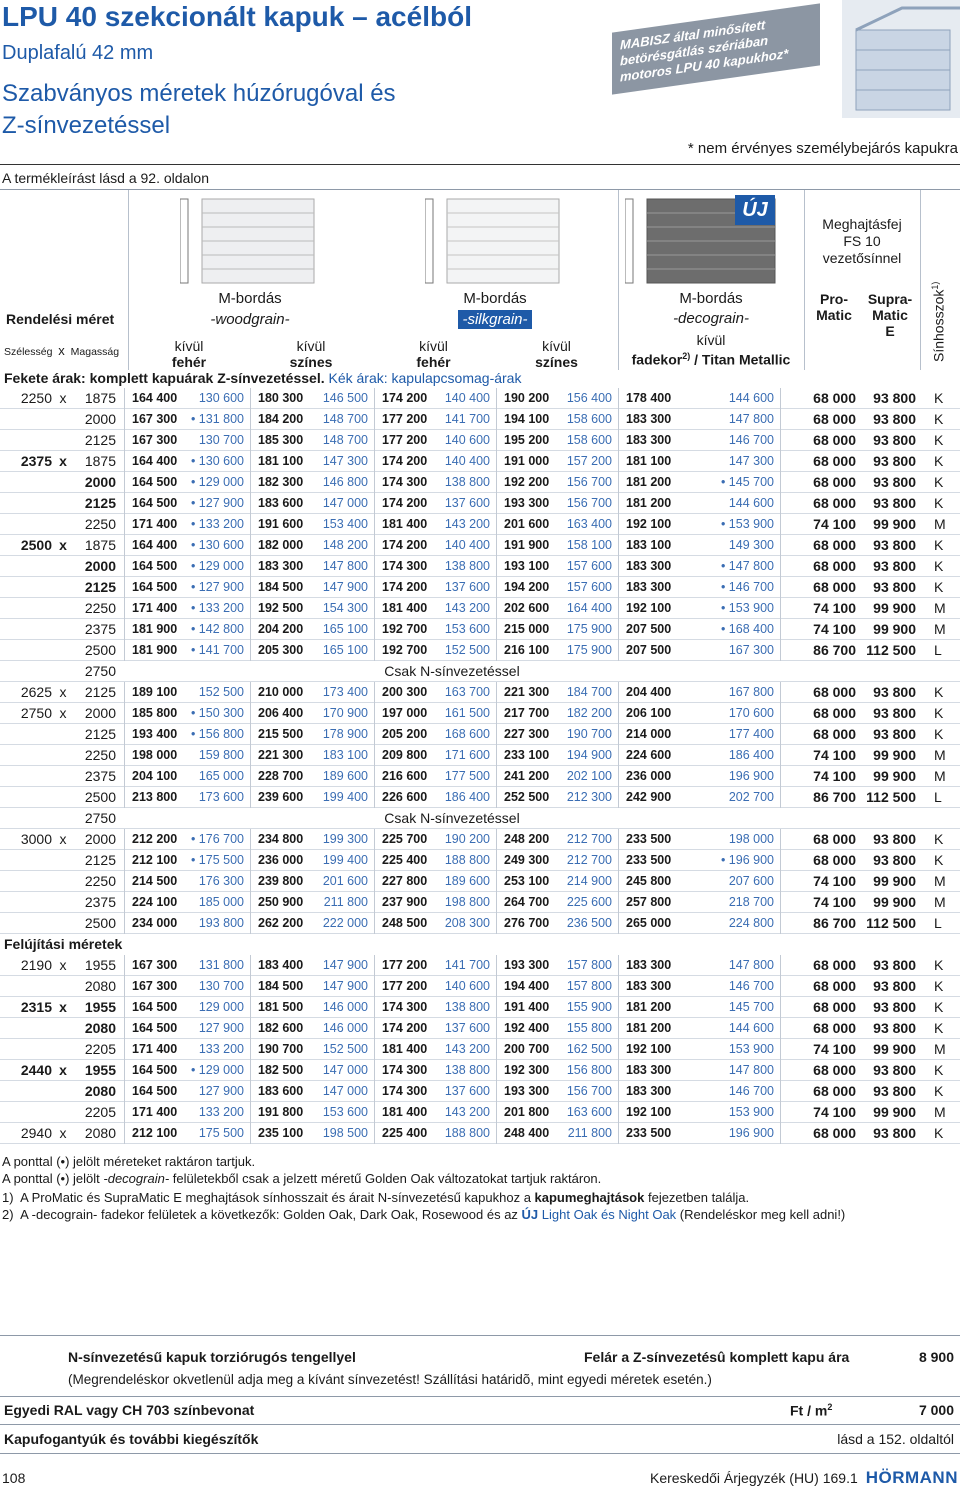 The image size is (960, 1490). Describe the element at coordinates (154, 1049) in the screenshot. I see `price: 171 400` at that location.